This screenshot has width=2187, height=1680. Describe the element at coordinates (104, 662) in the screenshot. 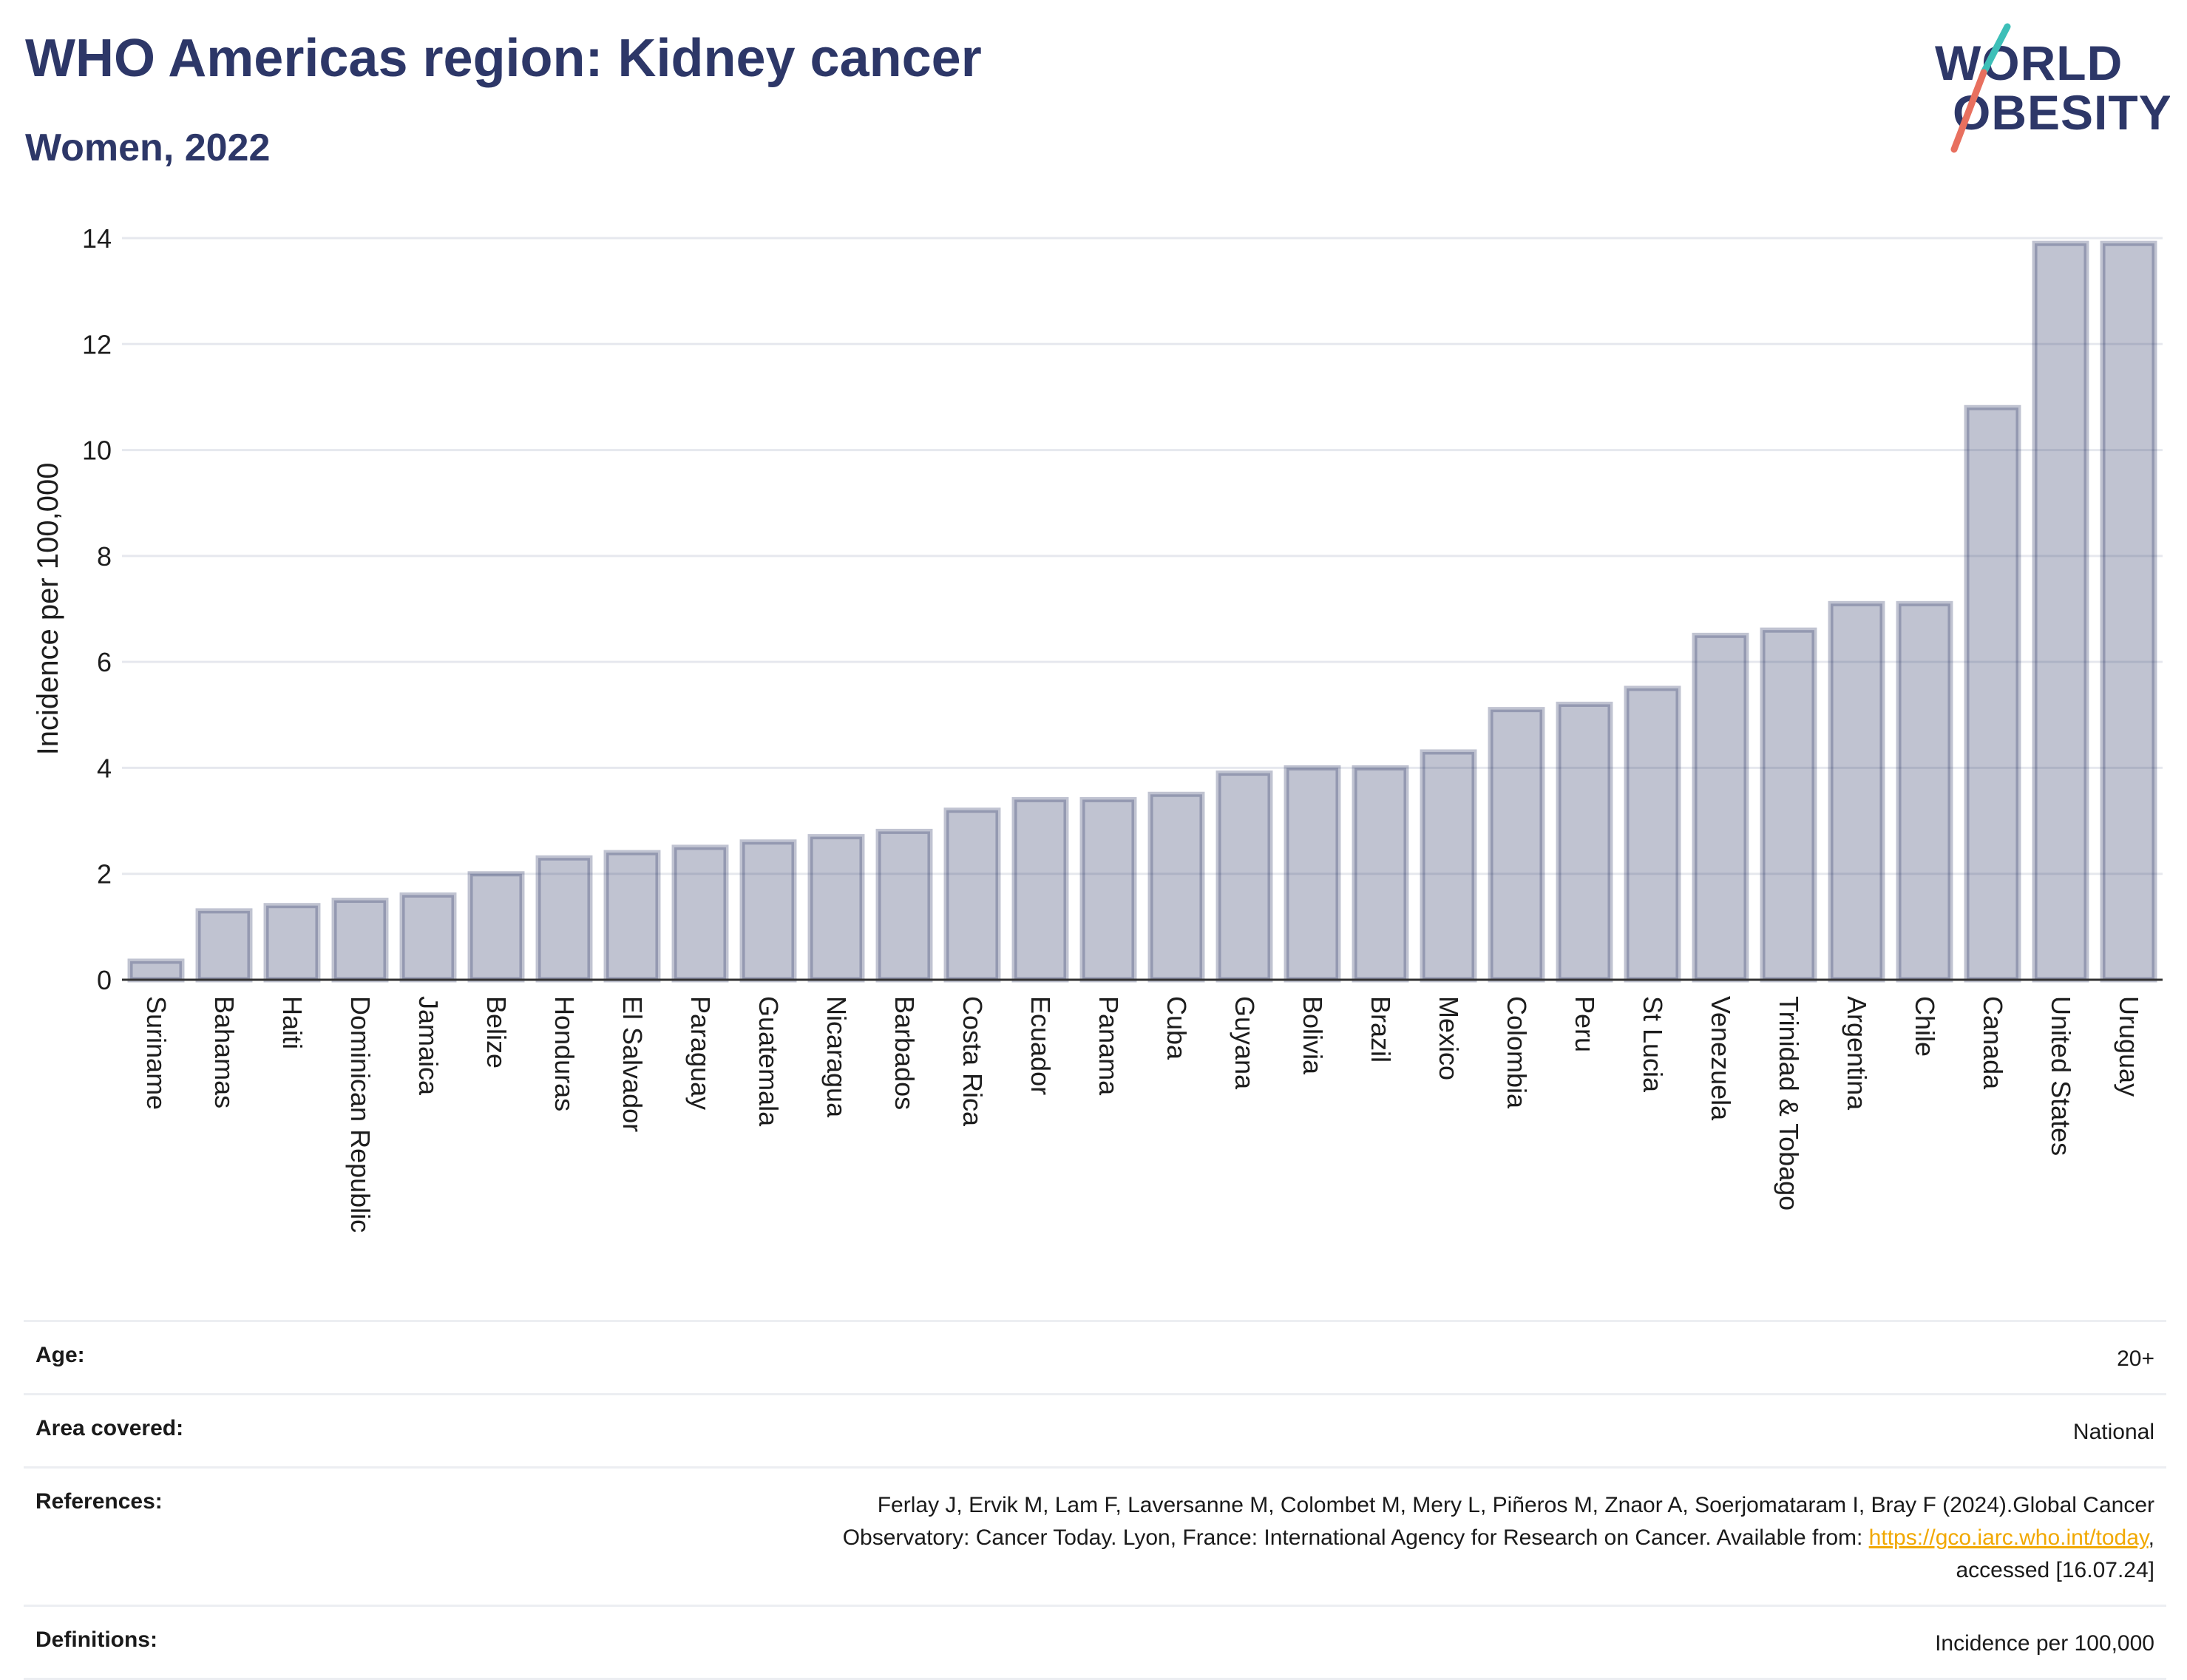

I see `y-tick-label: 6` at that location.